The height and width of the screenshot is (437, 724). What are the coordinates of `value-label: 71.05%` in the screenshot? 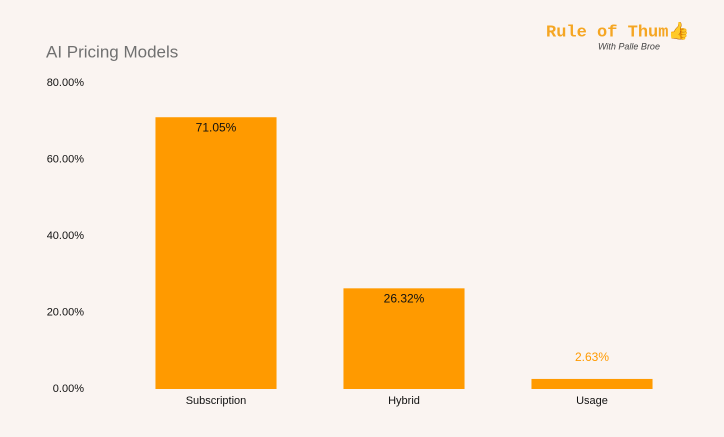 It's located at (216, 127).